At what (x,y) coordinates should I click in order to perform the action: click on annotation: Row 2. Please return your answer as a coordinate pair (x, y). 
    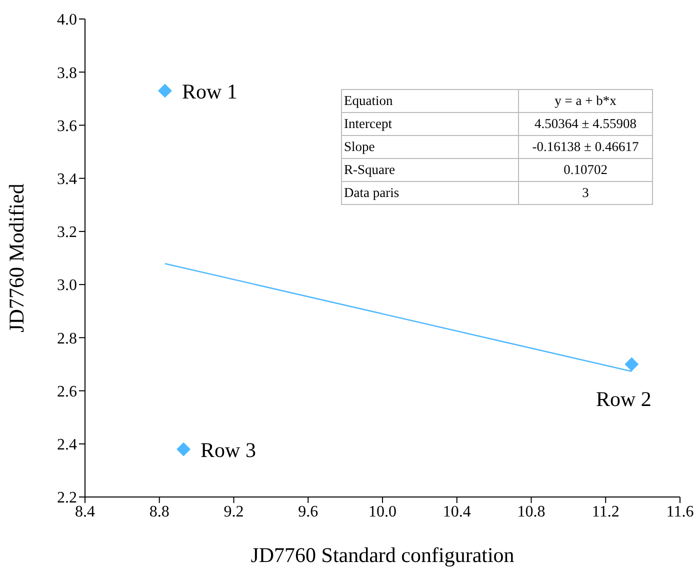
    Looking at the image, I should click on (624, 399).